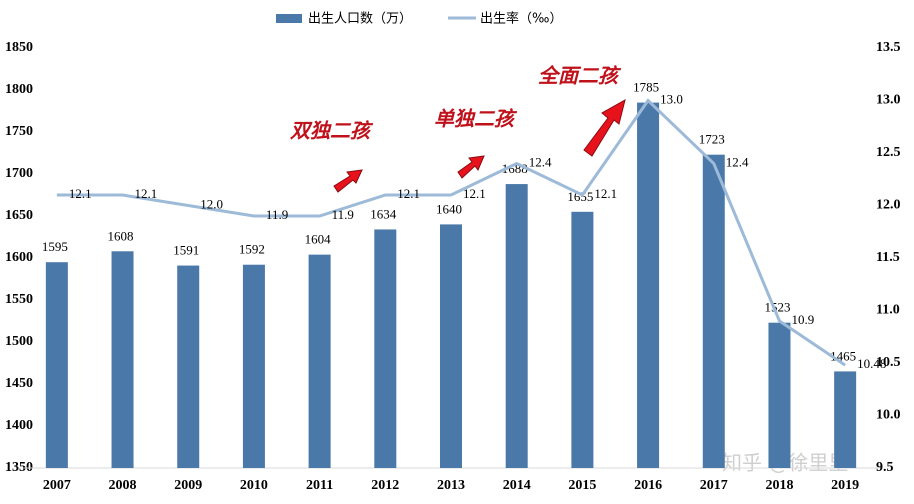  I want to click on y-tick-label: 1800, so click(19, 89).